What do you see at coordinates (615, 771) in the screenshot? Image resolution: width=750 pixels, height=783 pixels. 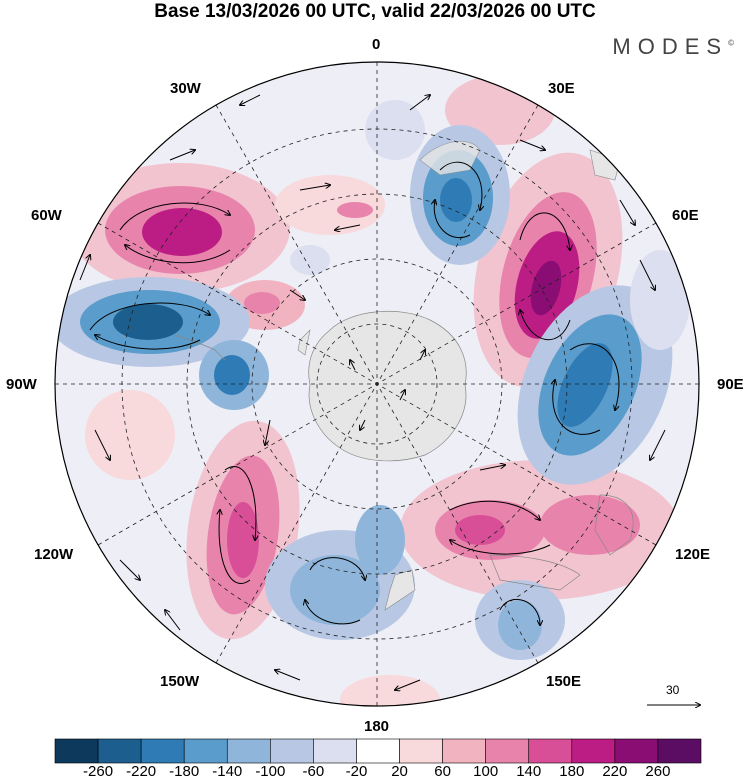 I see `colorbar-tick-label: 220` at bounding box center [615, 771].